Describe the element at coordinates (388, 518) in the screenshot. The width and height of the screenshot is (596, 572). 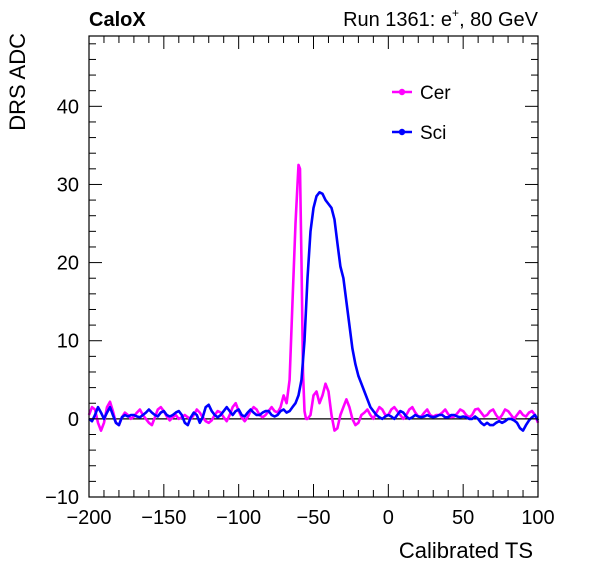
I see `x-tick-label: 0` at that location.